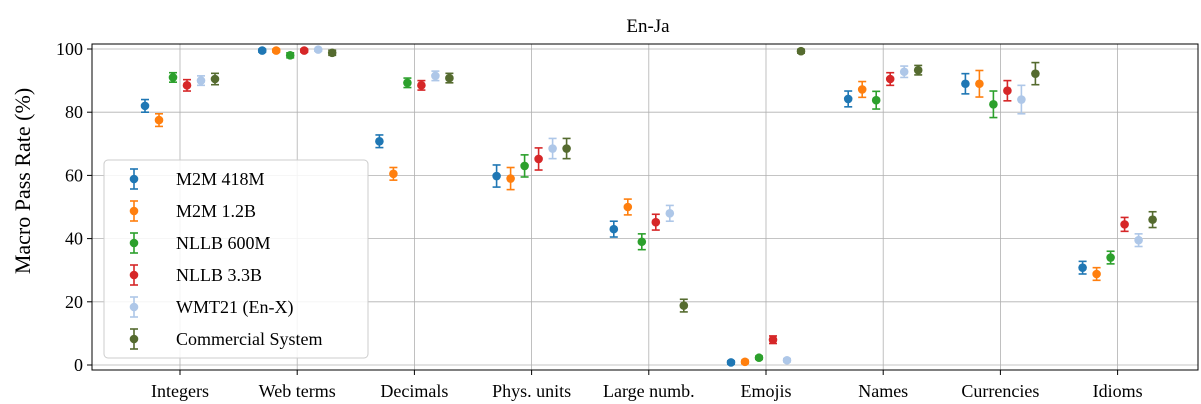  I want to click on legend-label: M2M 418M, so click(220, 179).